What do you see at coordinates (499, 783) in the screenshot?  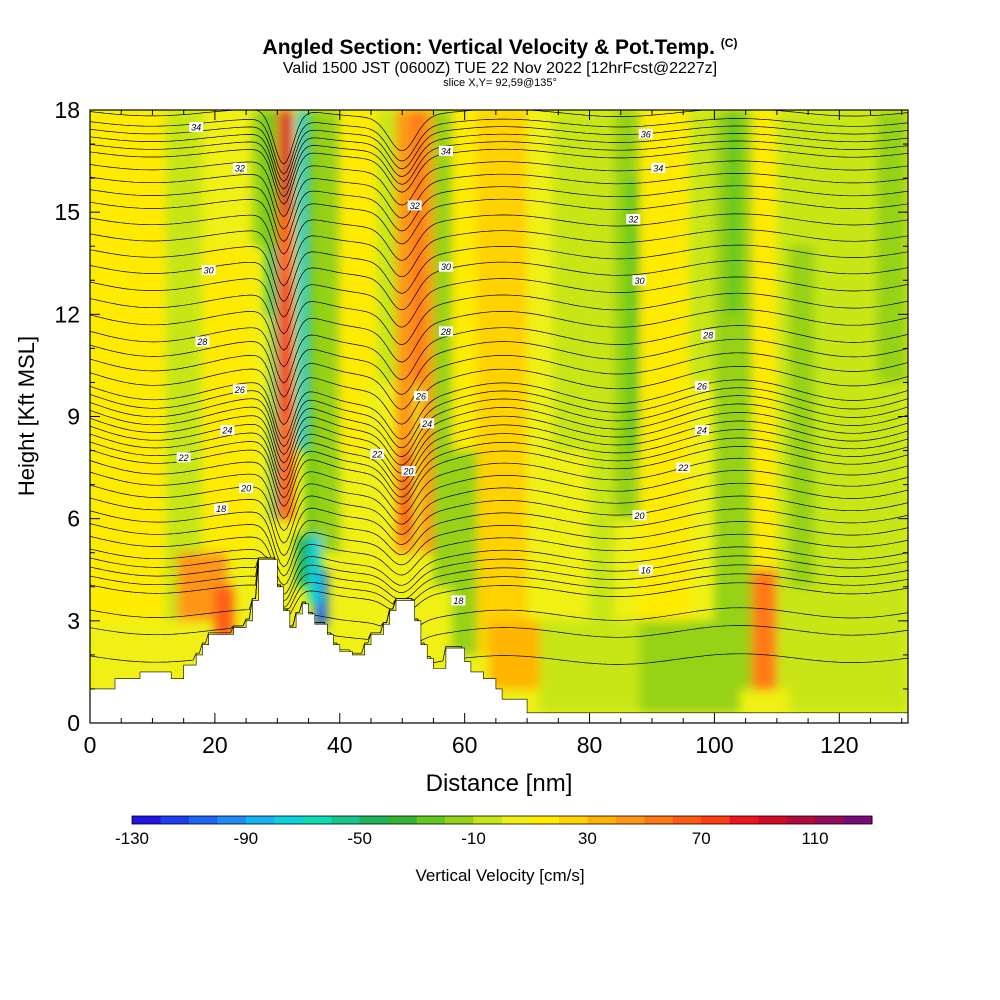 I see `x-axis-label: Distance [nm]` at bounding box center [499, 783].